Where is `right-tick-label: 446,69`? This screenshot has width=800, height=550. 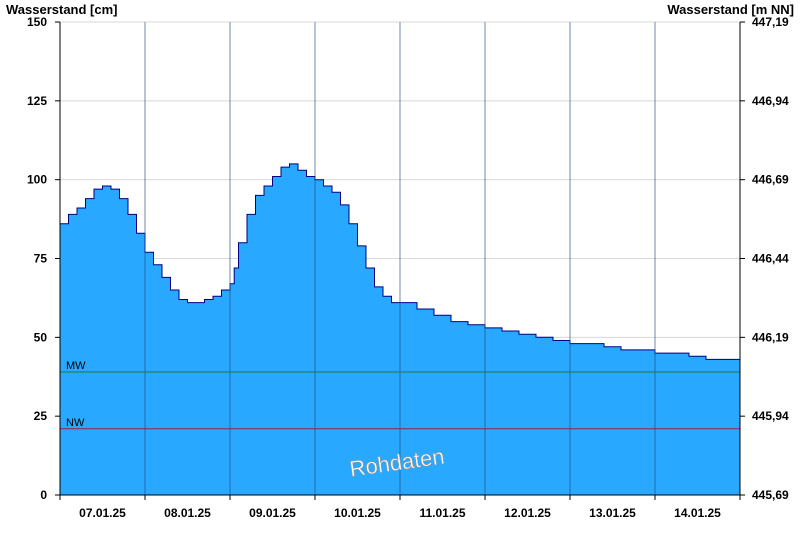
right-tick-label: 446,69 is located at coordinates (770, 180).